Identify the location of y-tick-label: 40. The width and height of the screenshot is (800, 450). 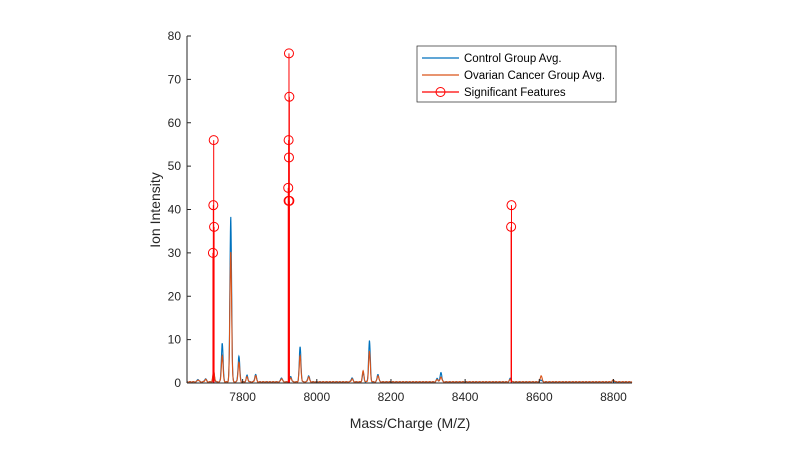
(175, 210).